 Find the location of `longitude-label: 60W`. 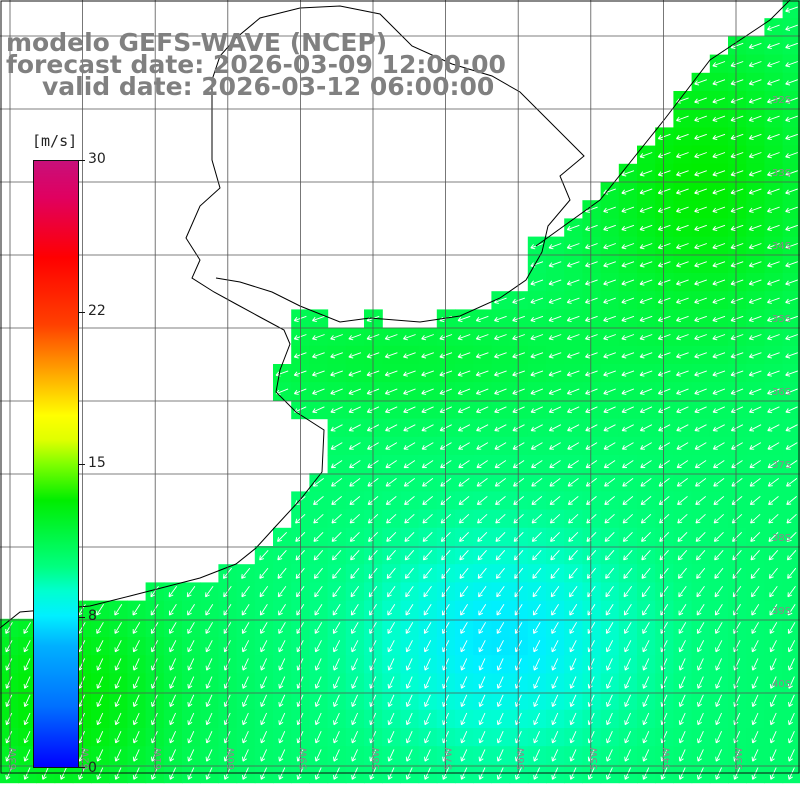

longitude-label: 60W is located at coordinates (231, 758).